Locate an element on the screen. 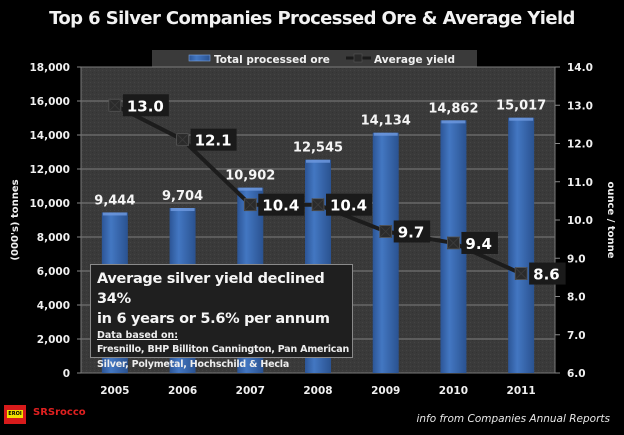 This screenshot has height=435, width=624. y-right-tick-label: 10.0 is located at coordinates (580, 221).